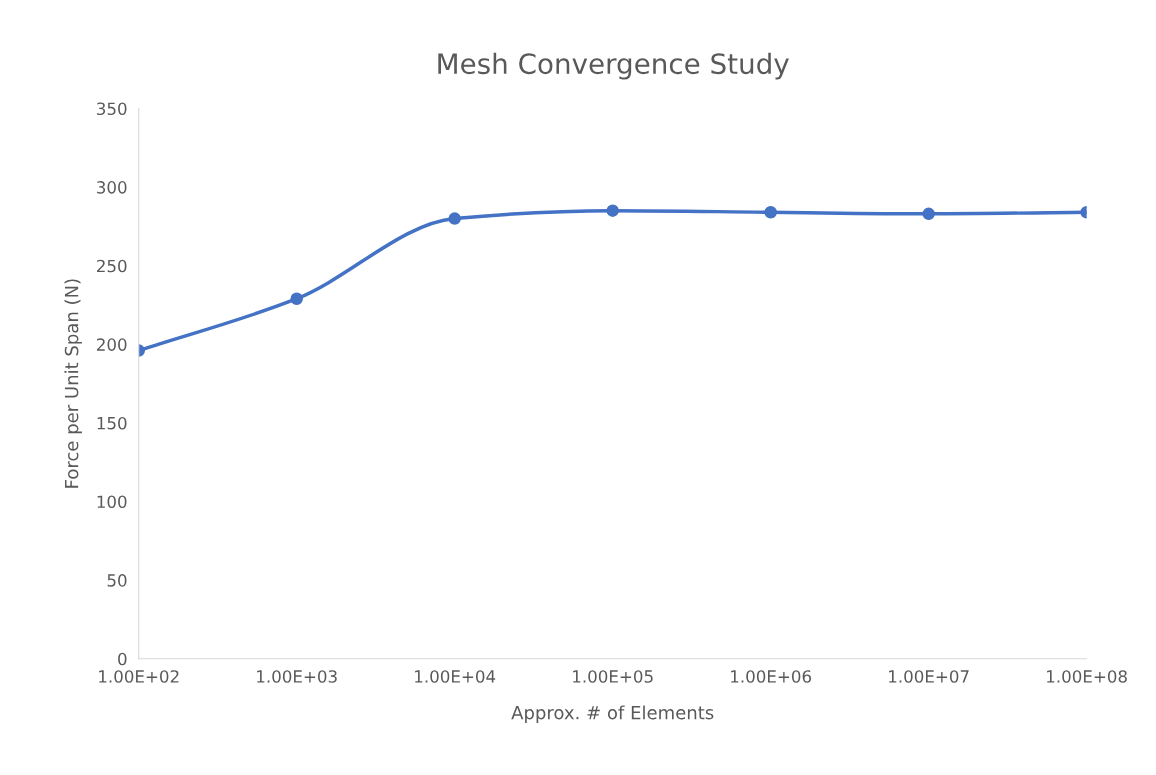  What do you see at coordinates (112, 266) in the screenshot?
I see `y-tick-label: 250` at bounding box center [112, 266].